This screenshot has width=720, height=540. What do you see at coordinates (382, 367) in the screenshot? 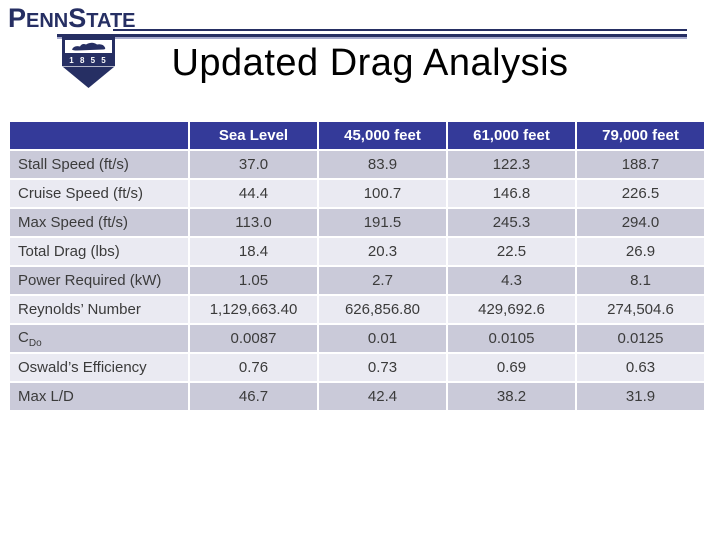
I see `table-cell: 0.73` at bounding box center [382, 367].